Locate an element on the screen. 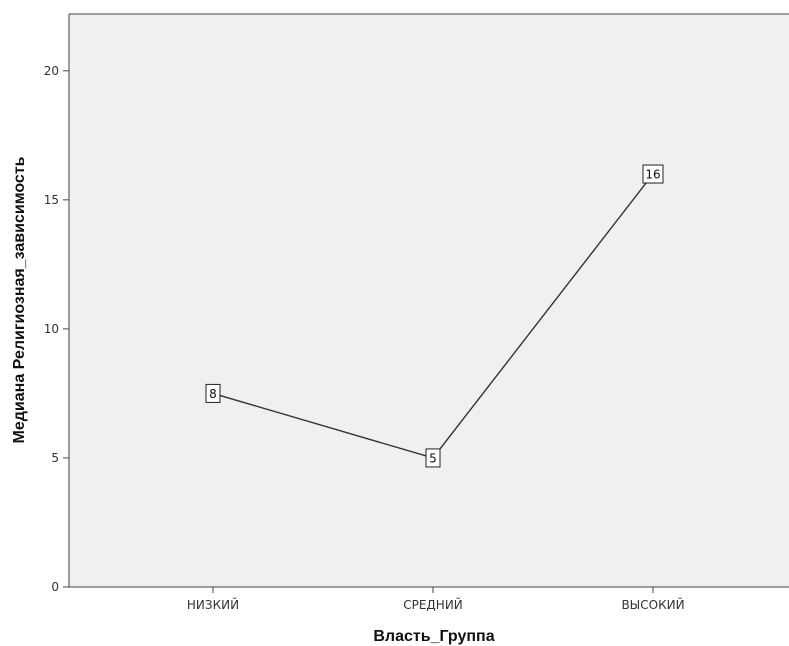 This screenshot has width=789, height=646. y-tick-label: 5 is located at coordinates (55, 458).